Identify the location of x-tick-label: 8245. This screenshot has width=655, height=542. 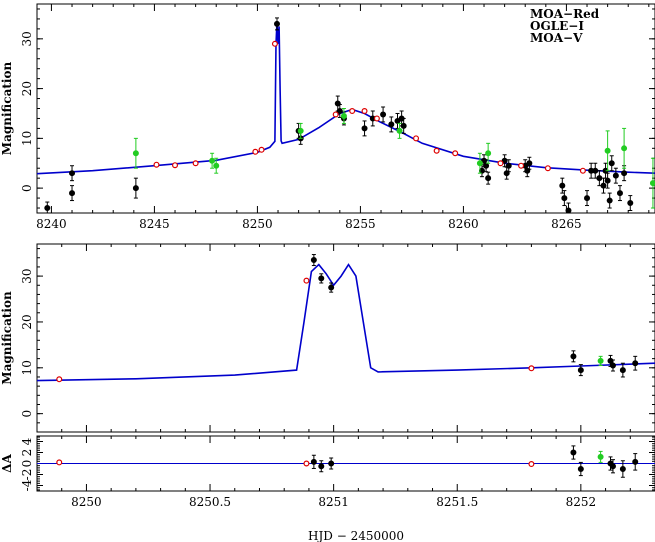
(154, 224).